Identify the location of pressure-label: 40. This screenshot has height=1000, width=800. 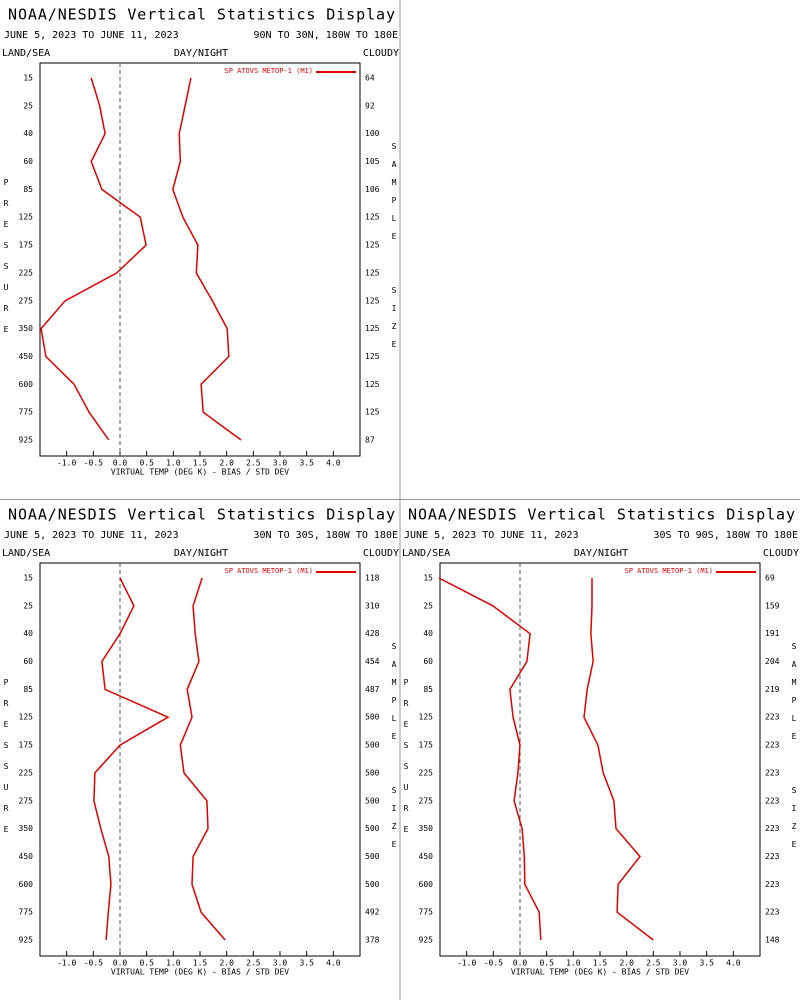
(428, 633).